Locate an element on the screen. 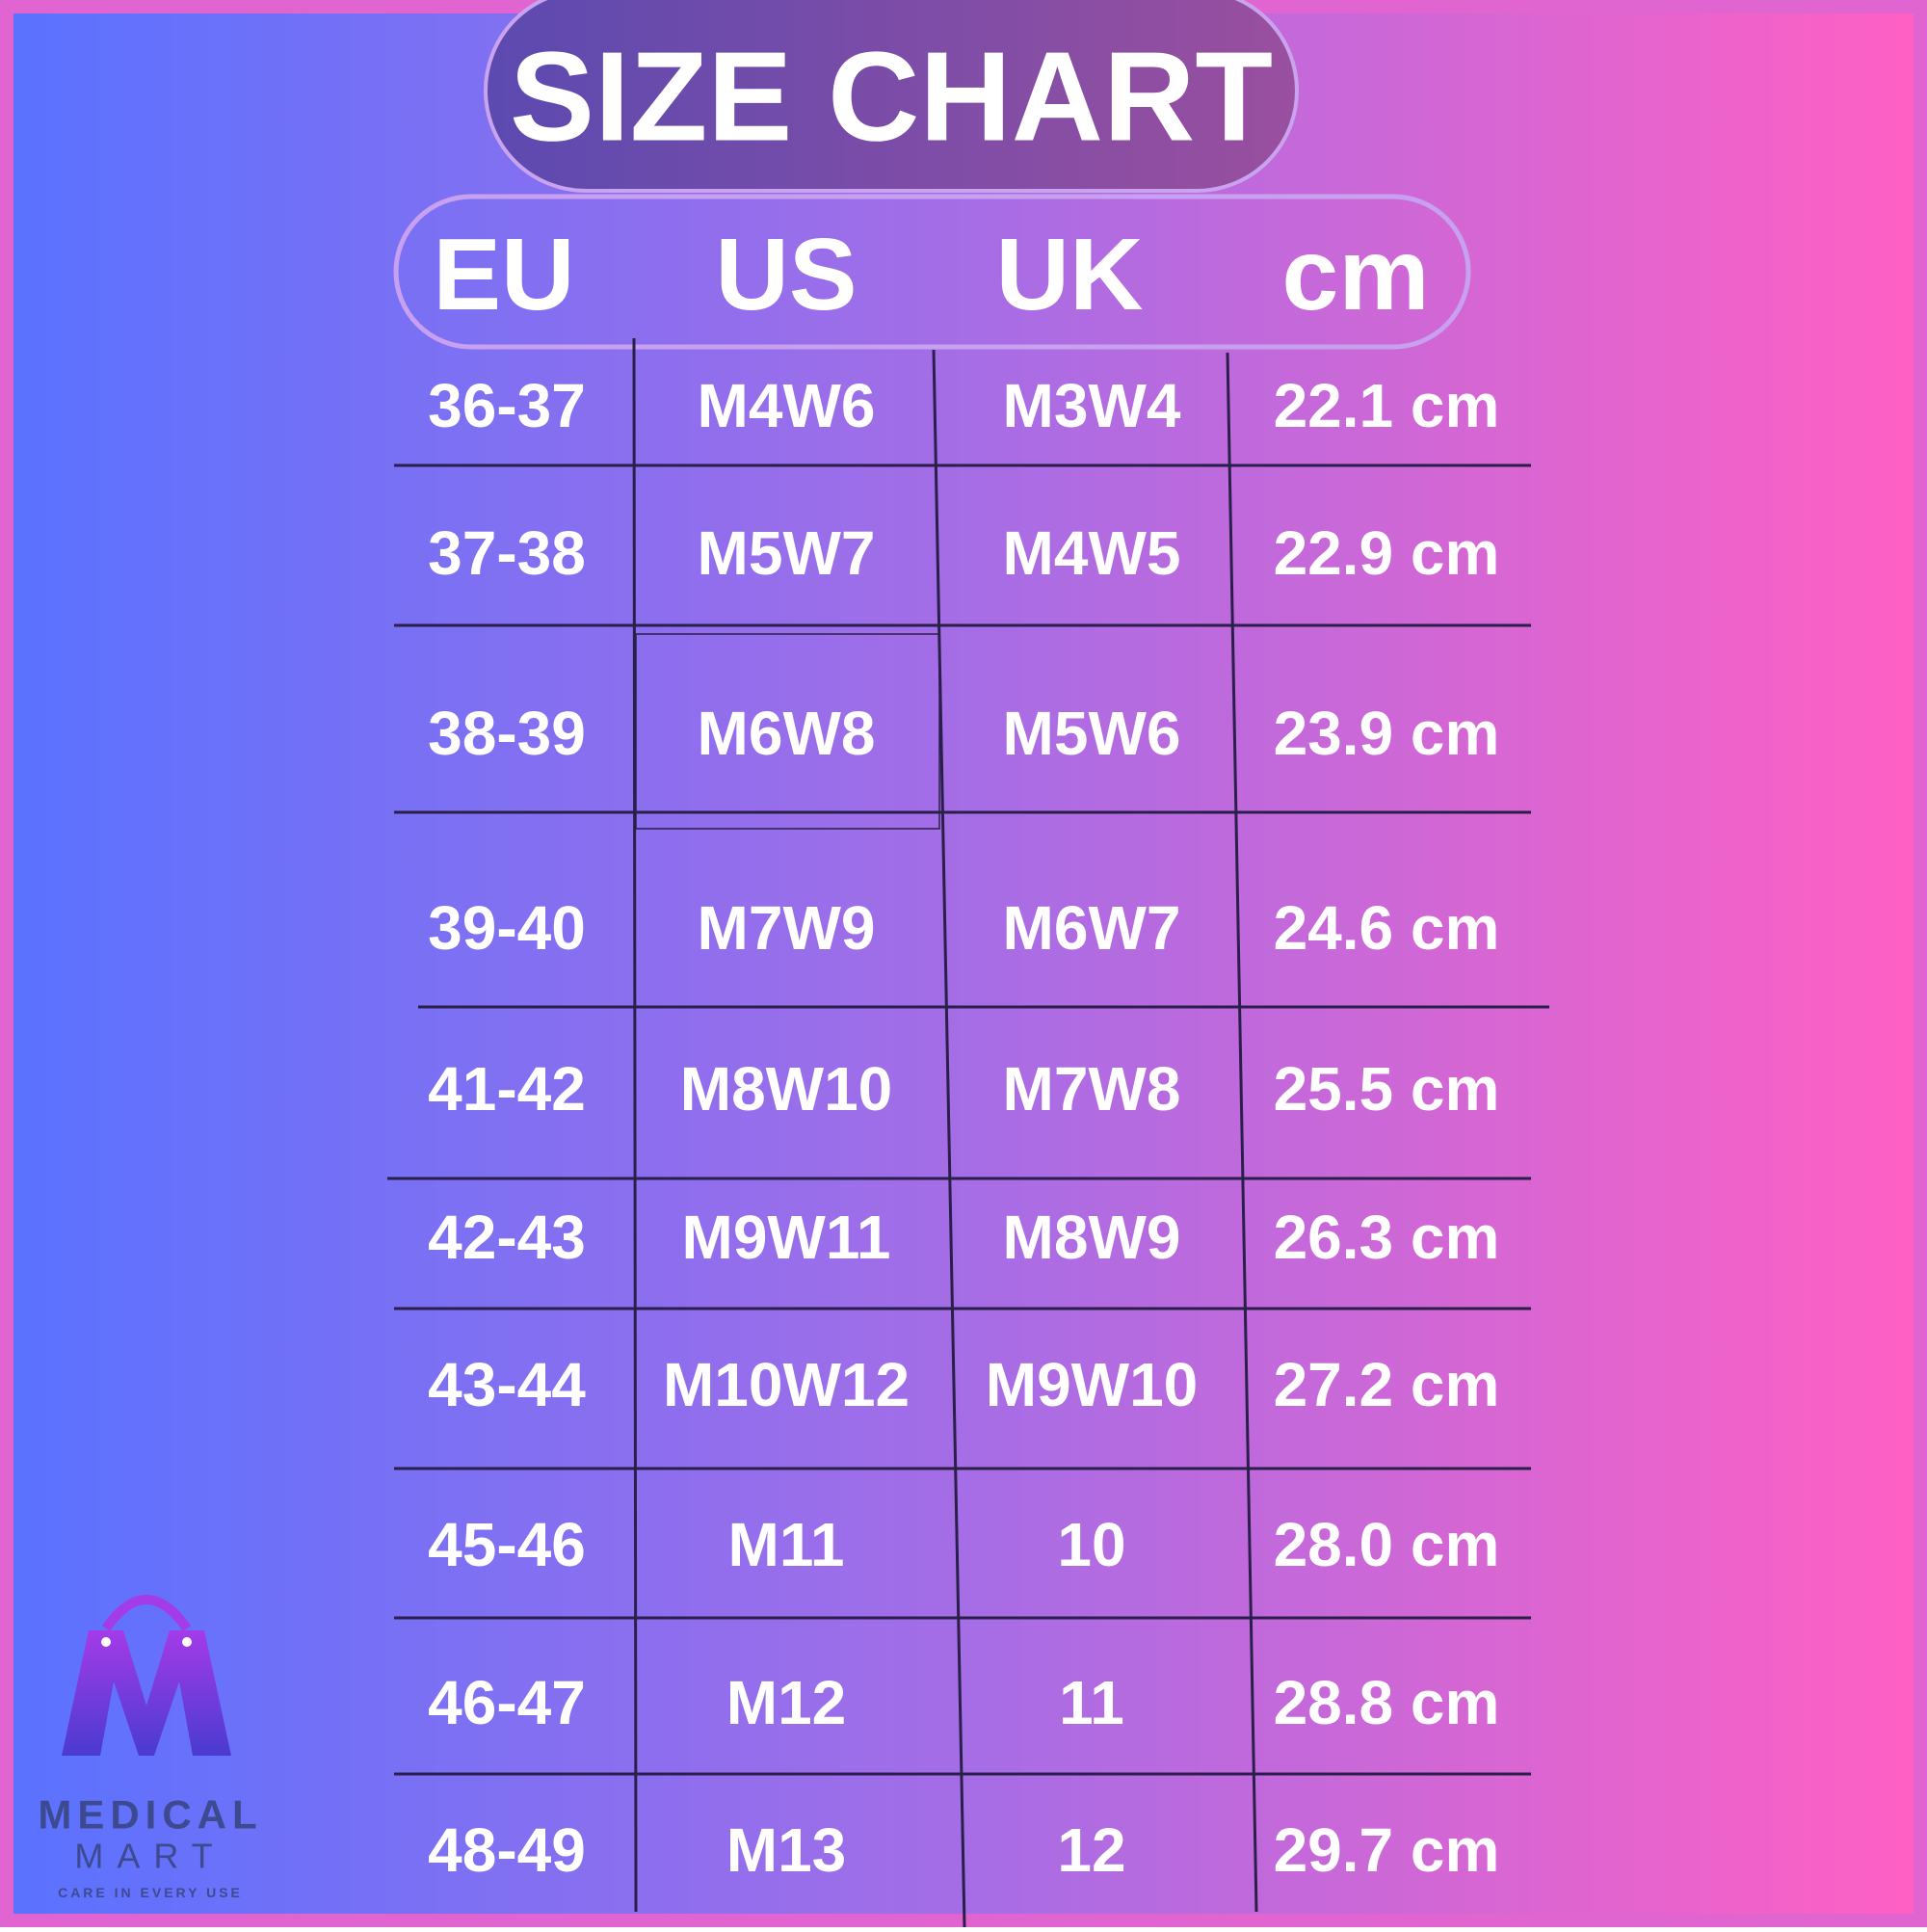 This screenshot has height=1932, width=1927. logo-tagline: CARE IN EVERY USE is located at coordinates (150, 1892).